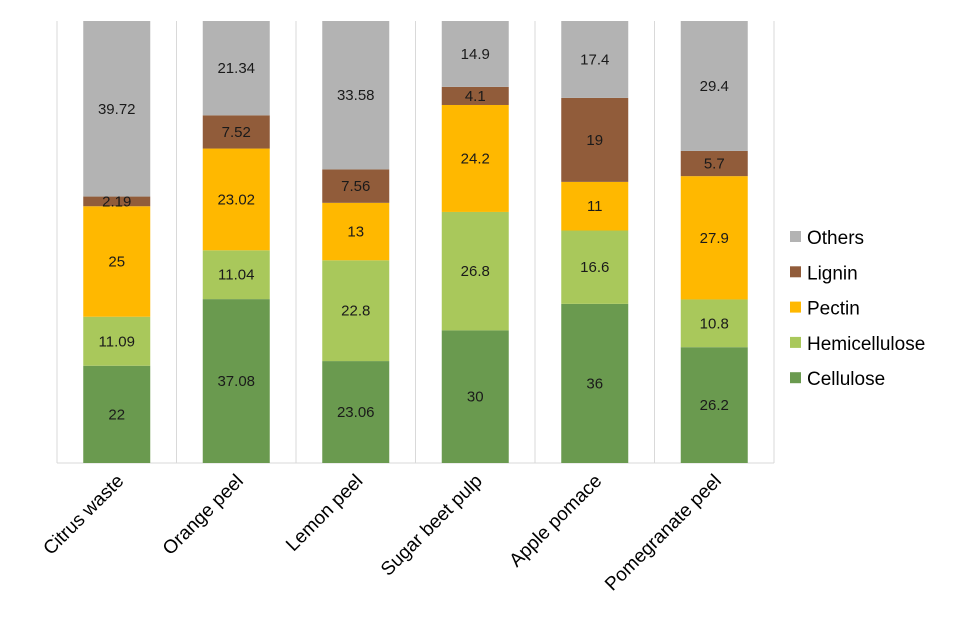 This screenshot has height=643, width=956. Describe the element at coordinates (556, 521) in the screenshot. I see `category-label-apple-pomace: Apple pomace` at that location.